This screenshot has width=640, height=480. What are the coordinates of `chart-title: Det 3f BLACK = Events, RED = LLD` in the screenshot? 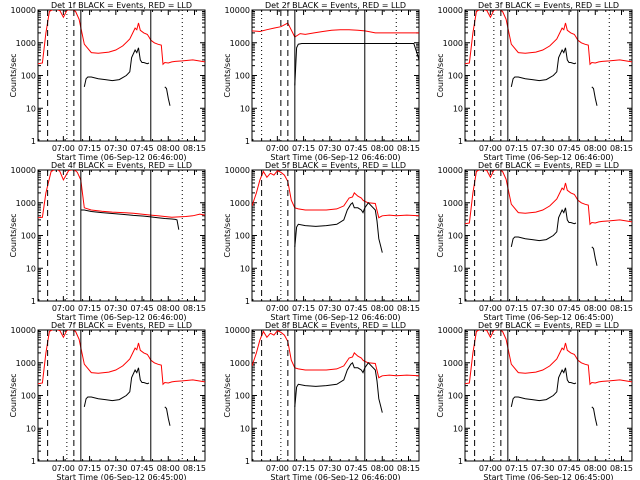 It's located at (548, 5).